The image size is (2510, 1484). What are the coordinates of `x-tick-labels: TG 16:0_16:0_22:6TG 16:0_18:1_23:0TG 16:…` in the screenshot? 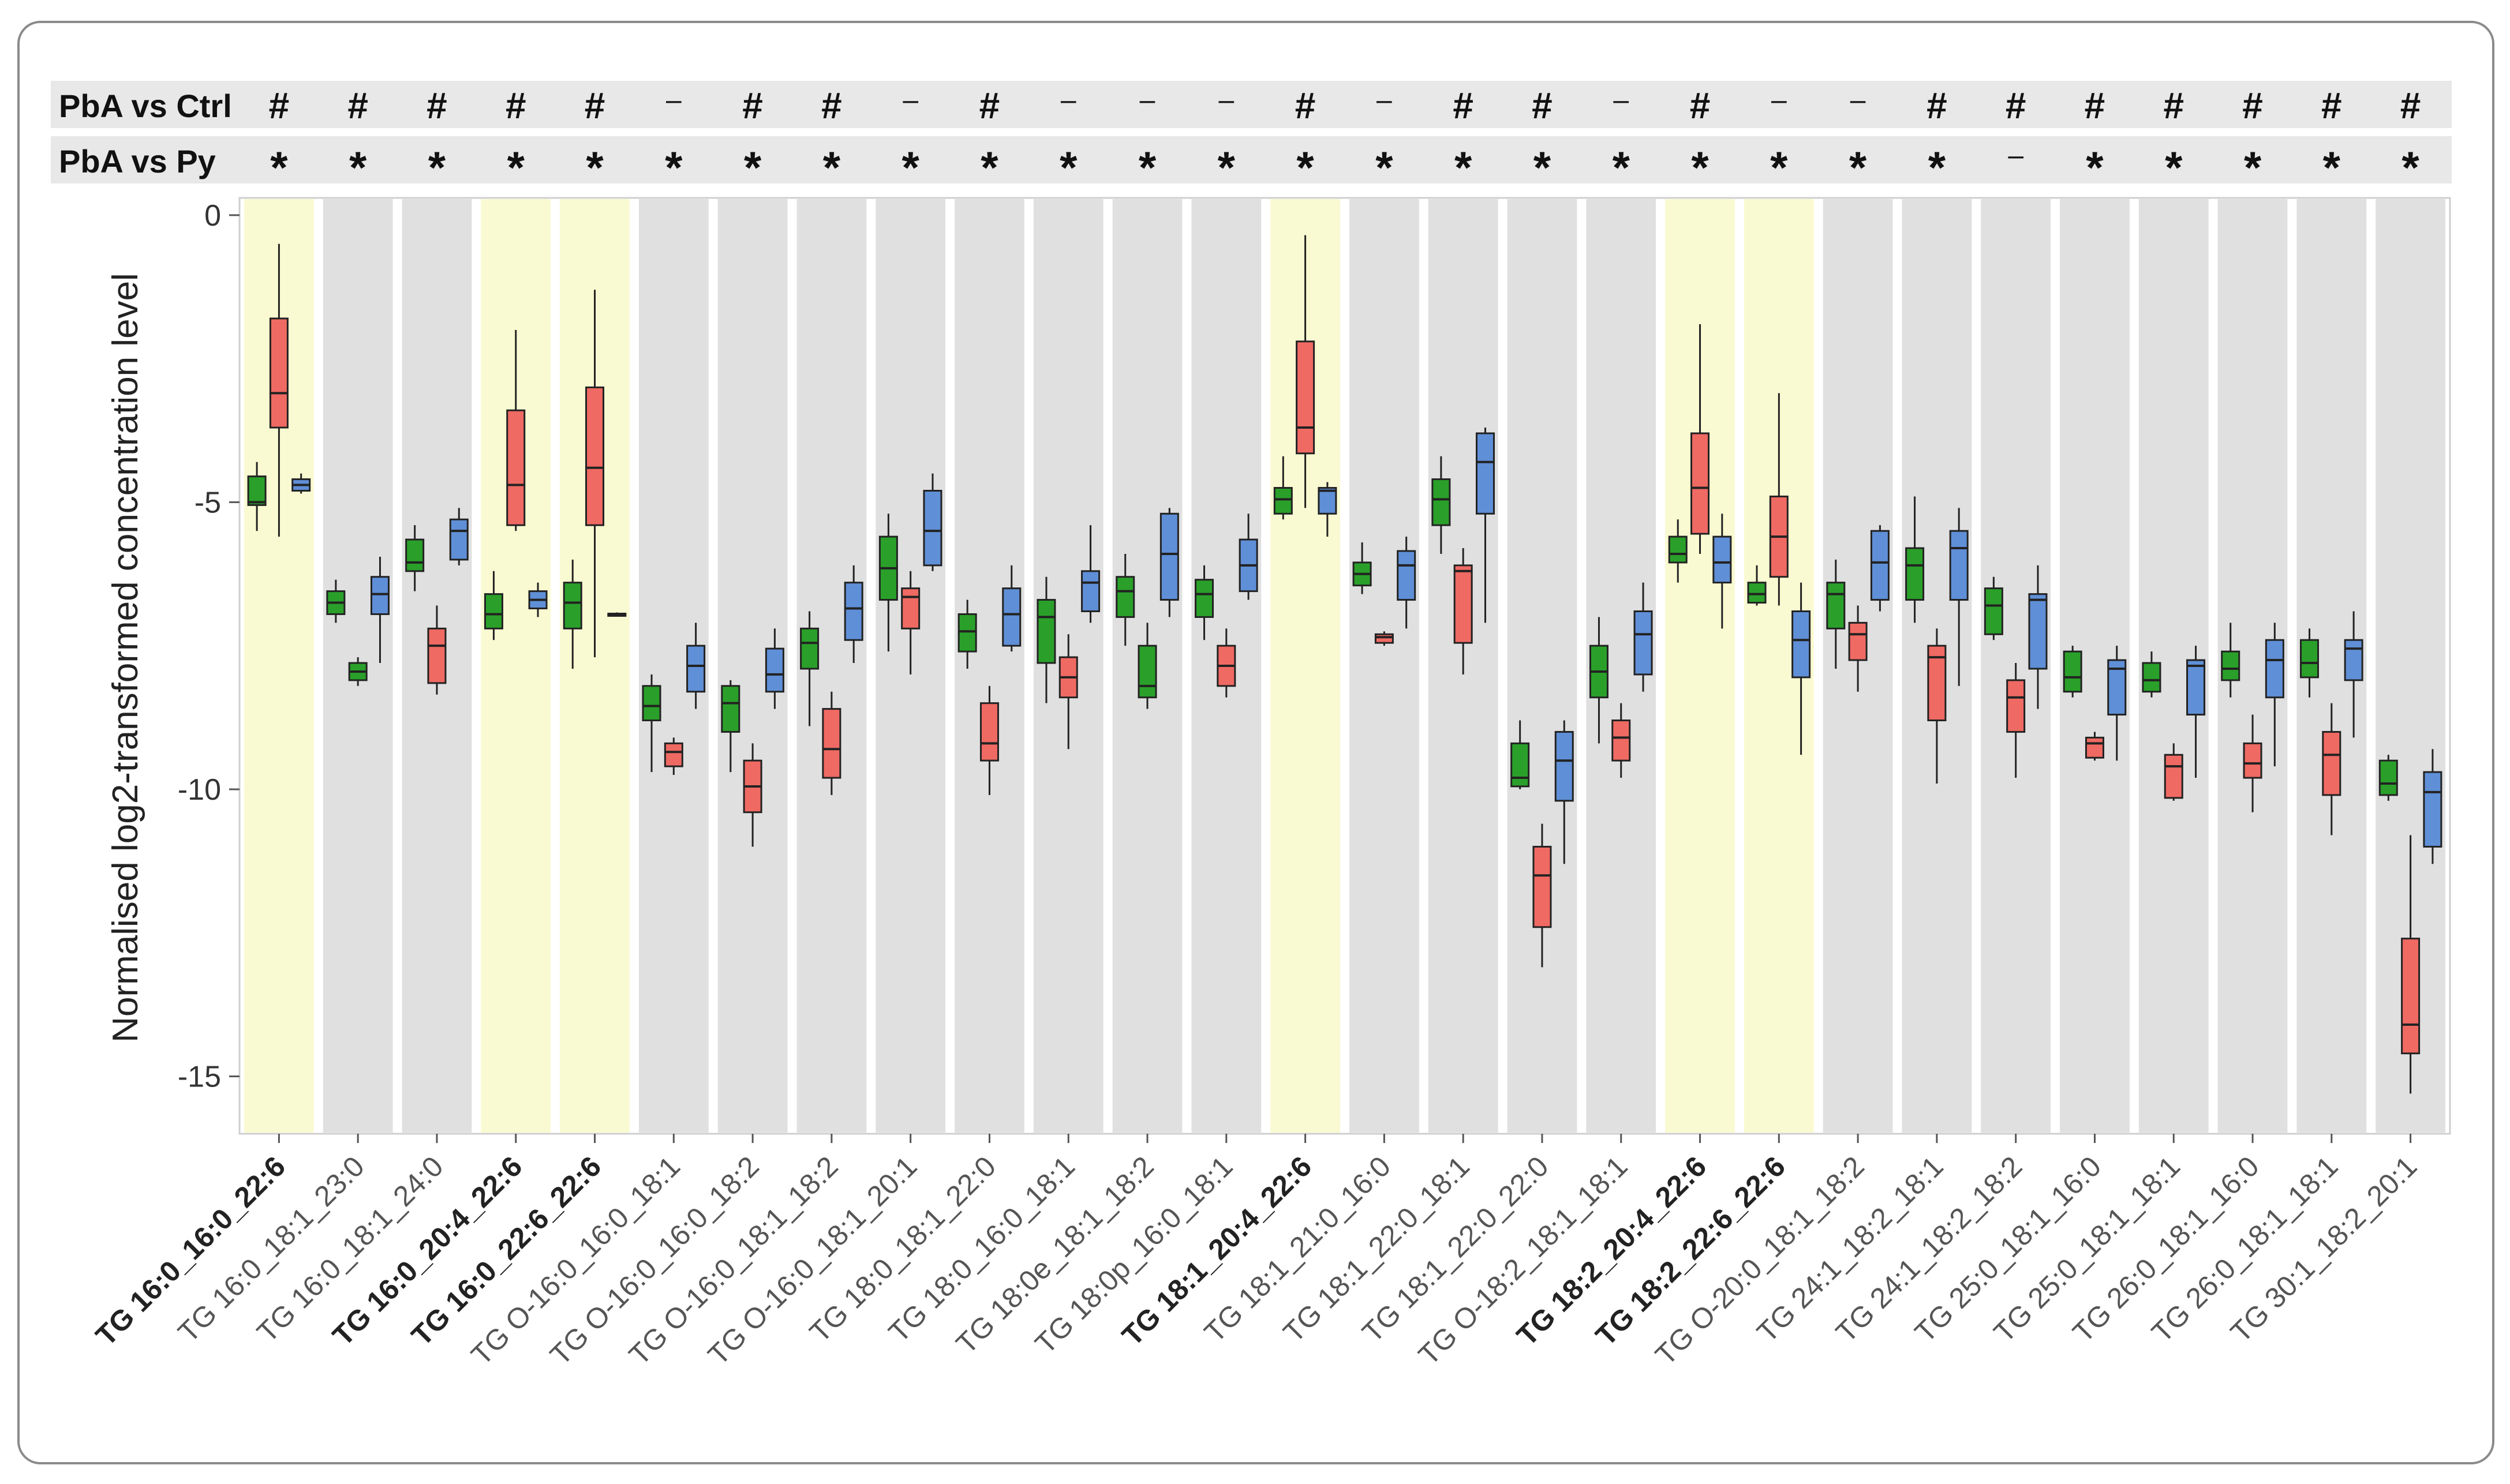 It's located at (1256, 1260).